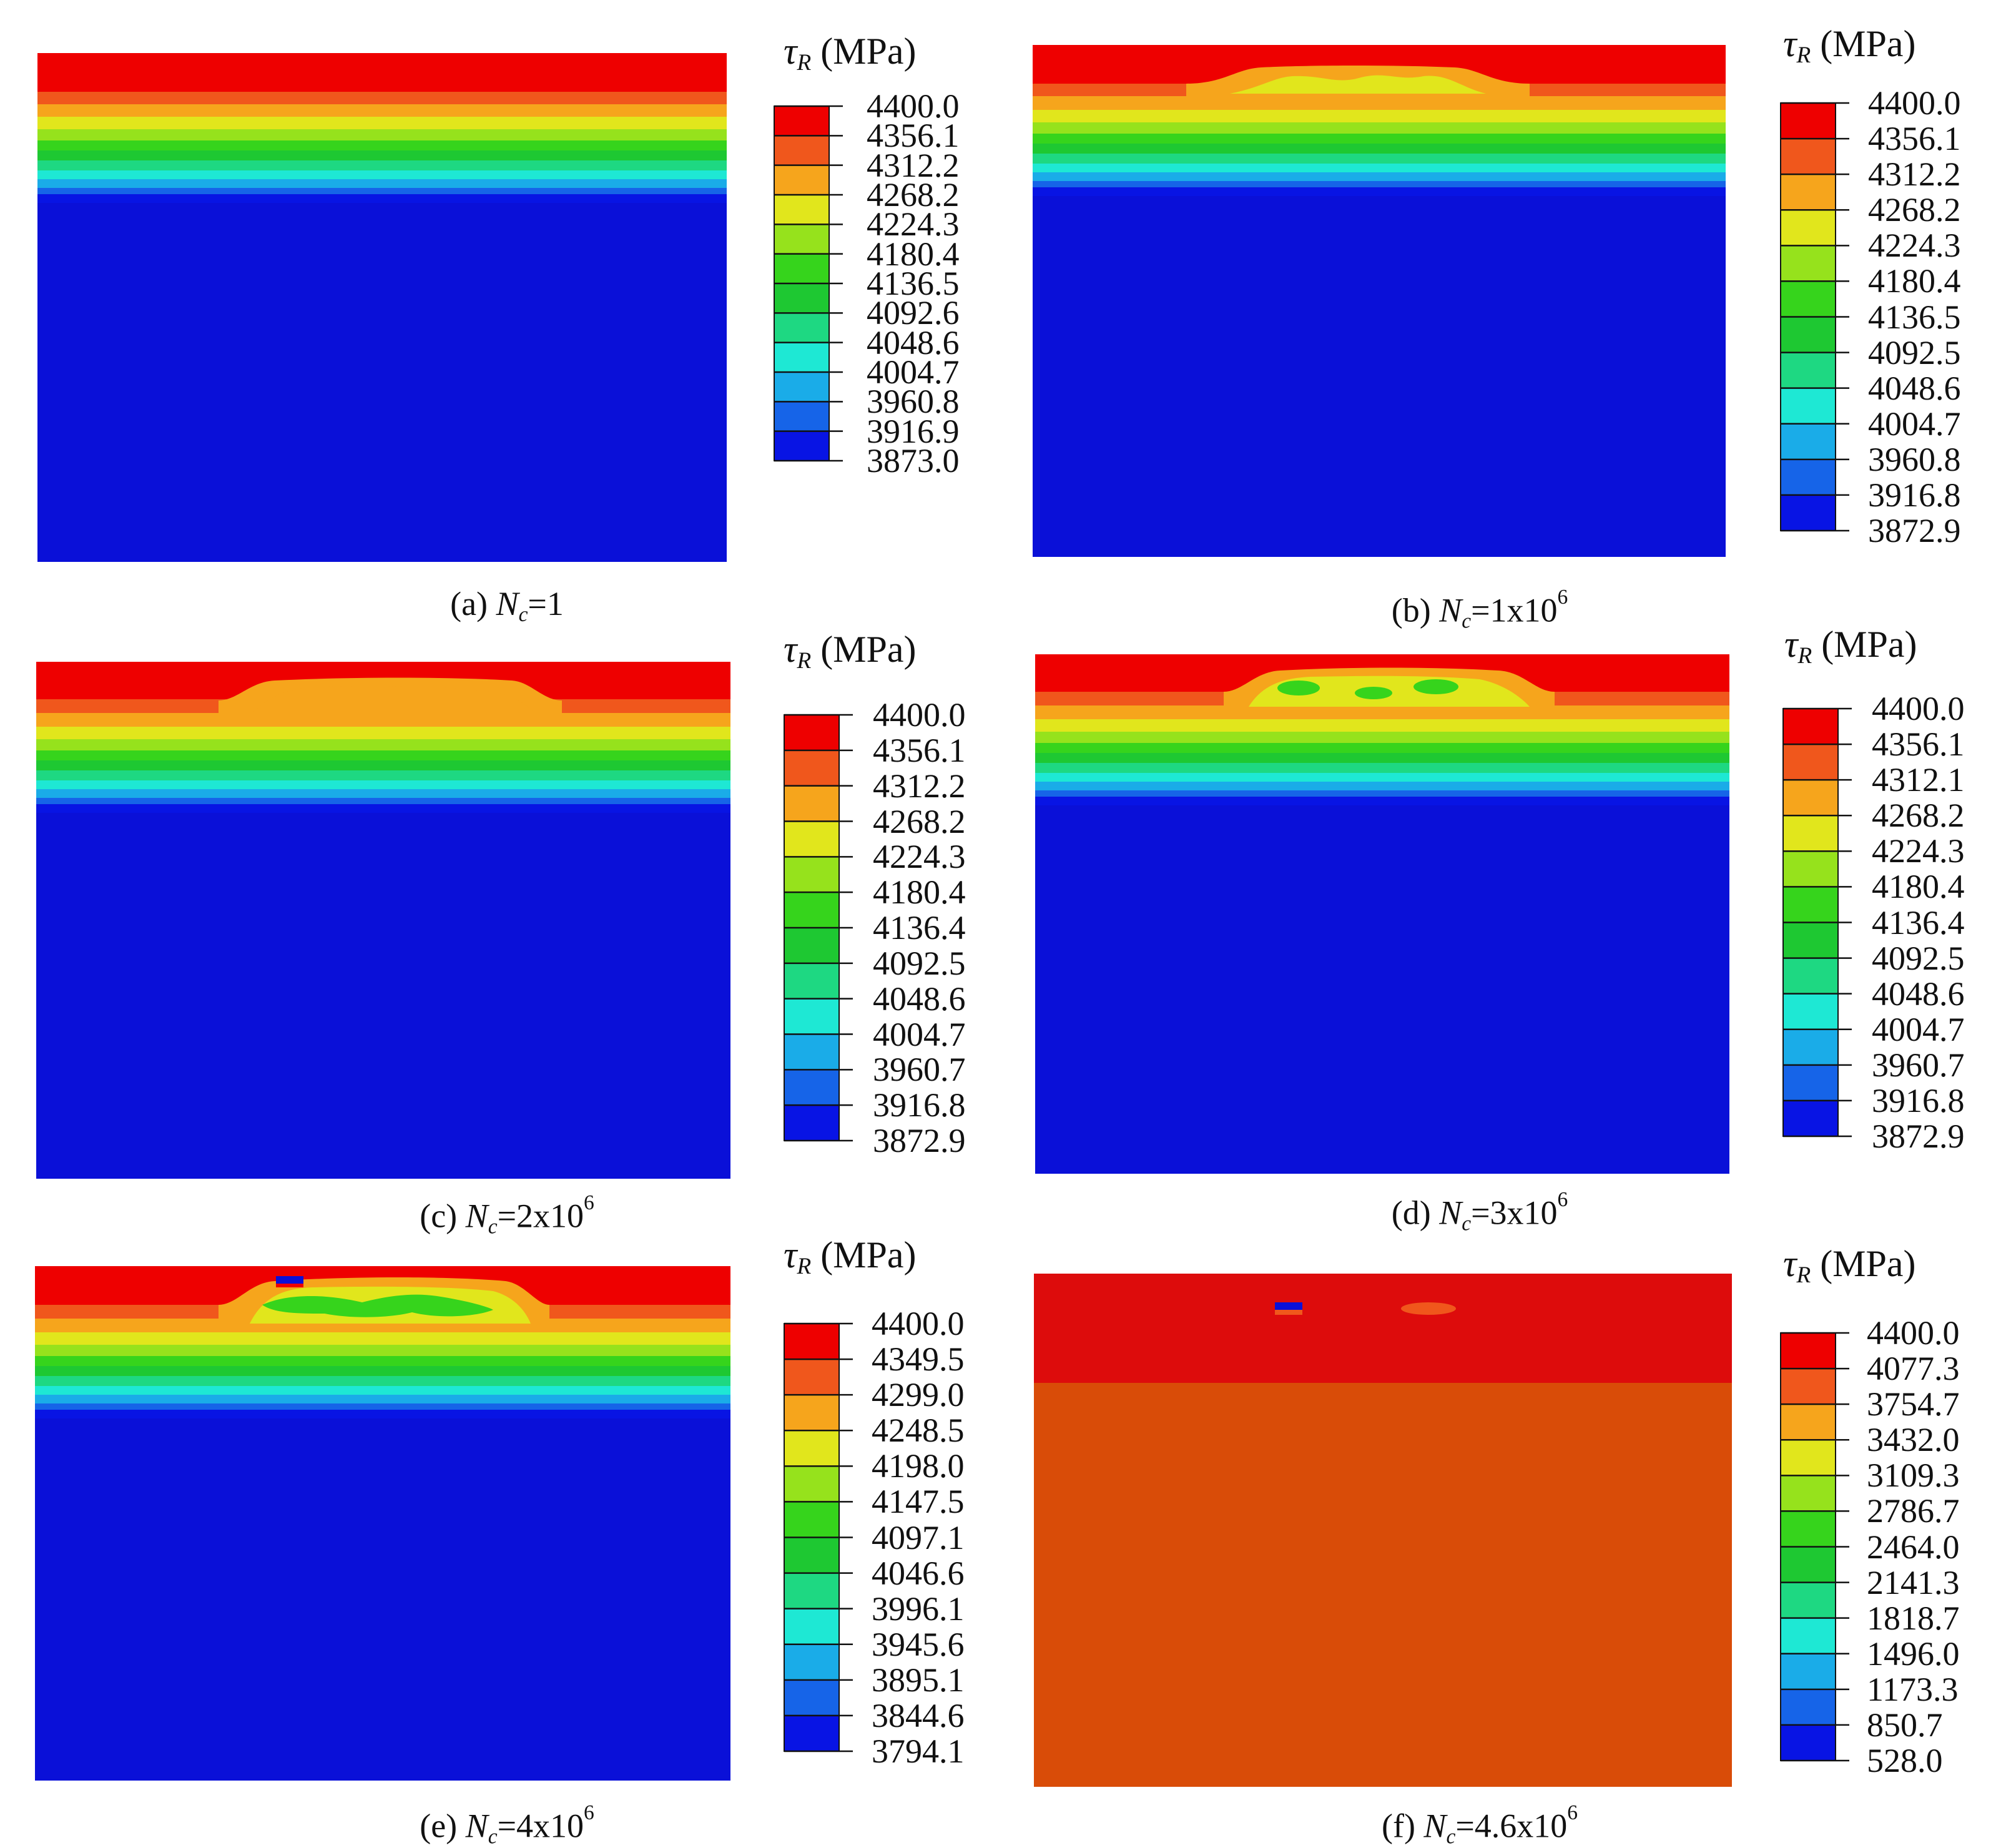 The height and width of the screenshot is (1848, 1996). Describe the element at coordinates (546, 603) in the screenshot. I see `caption-value: =1` at that location.